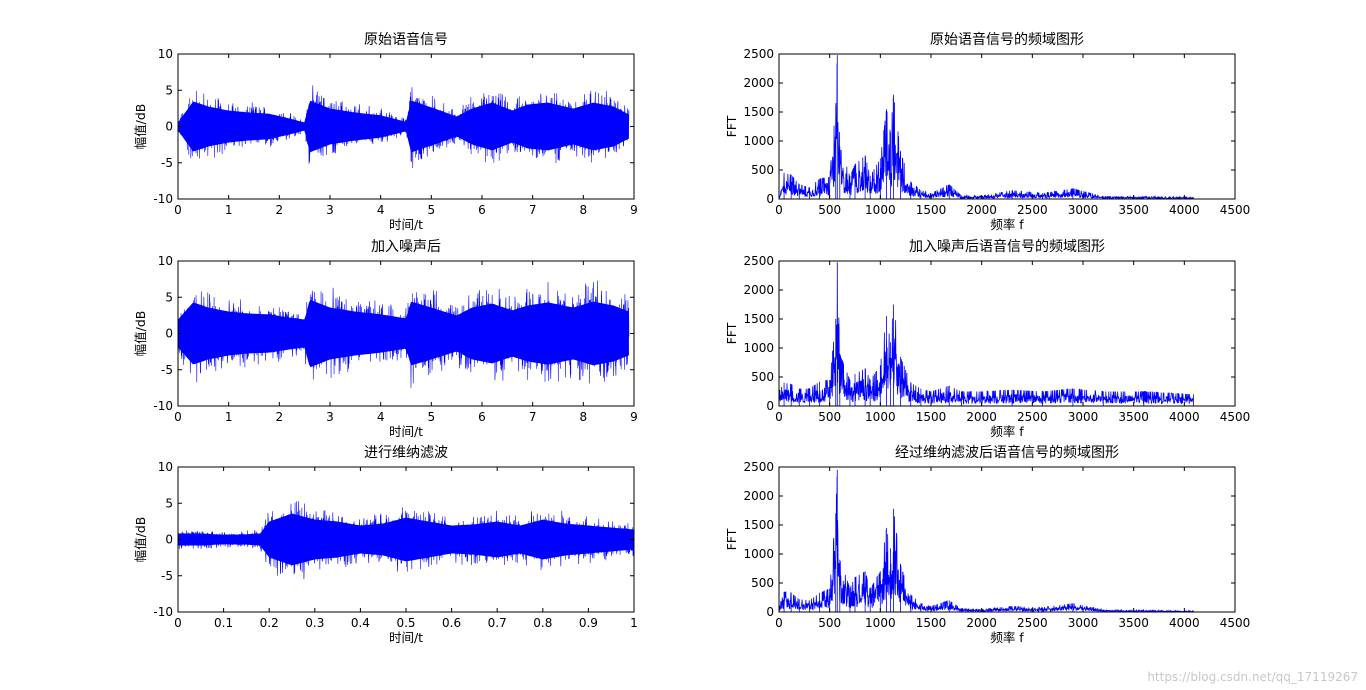 Image resolution: width=1366 pixels, height=690 pixels. What do you see at coordinates (223, 623) in the screenshot?
I see `x-tick-label: 0.1` at bounding box center [223, 623].